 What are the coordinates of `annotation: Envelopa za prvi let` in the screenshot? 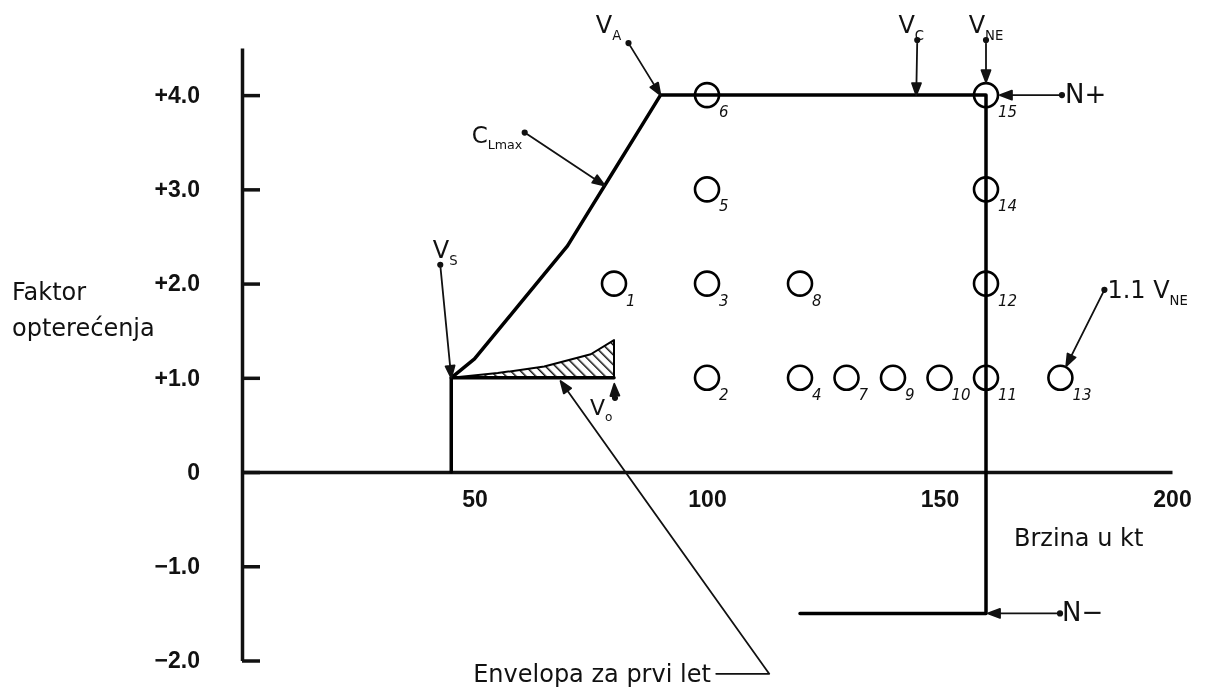 It's located at (592, 673).